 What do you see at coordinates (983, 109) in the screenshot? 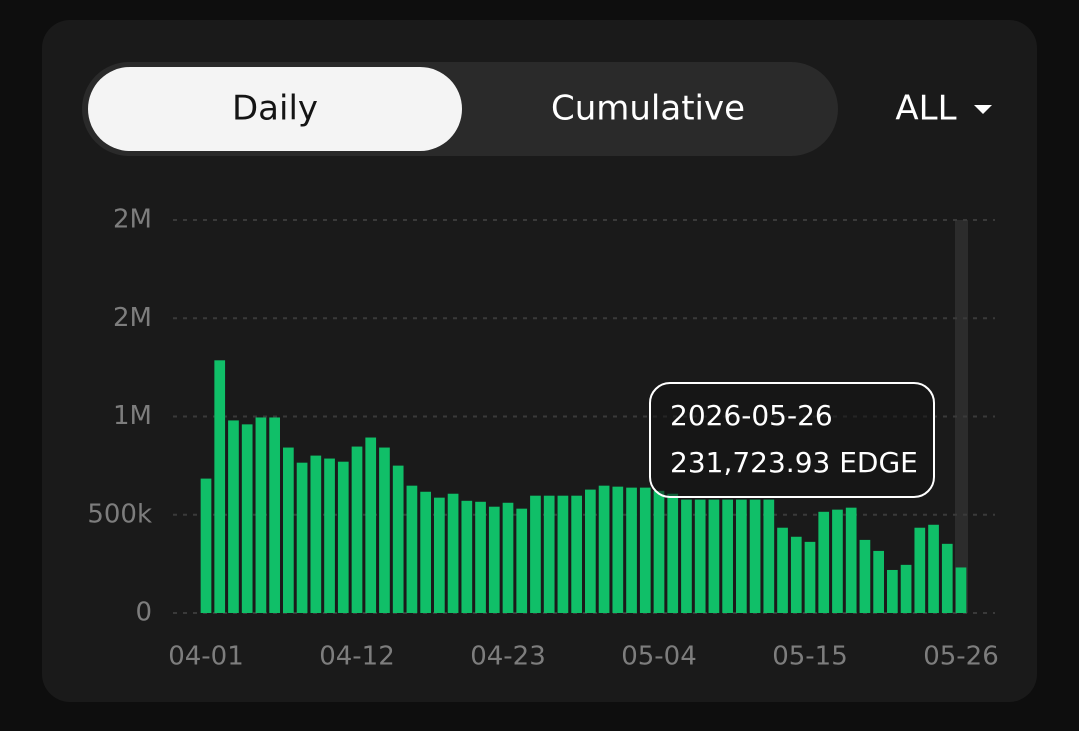
I see `dropdown-arrow` at bounding box center [983, 109].